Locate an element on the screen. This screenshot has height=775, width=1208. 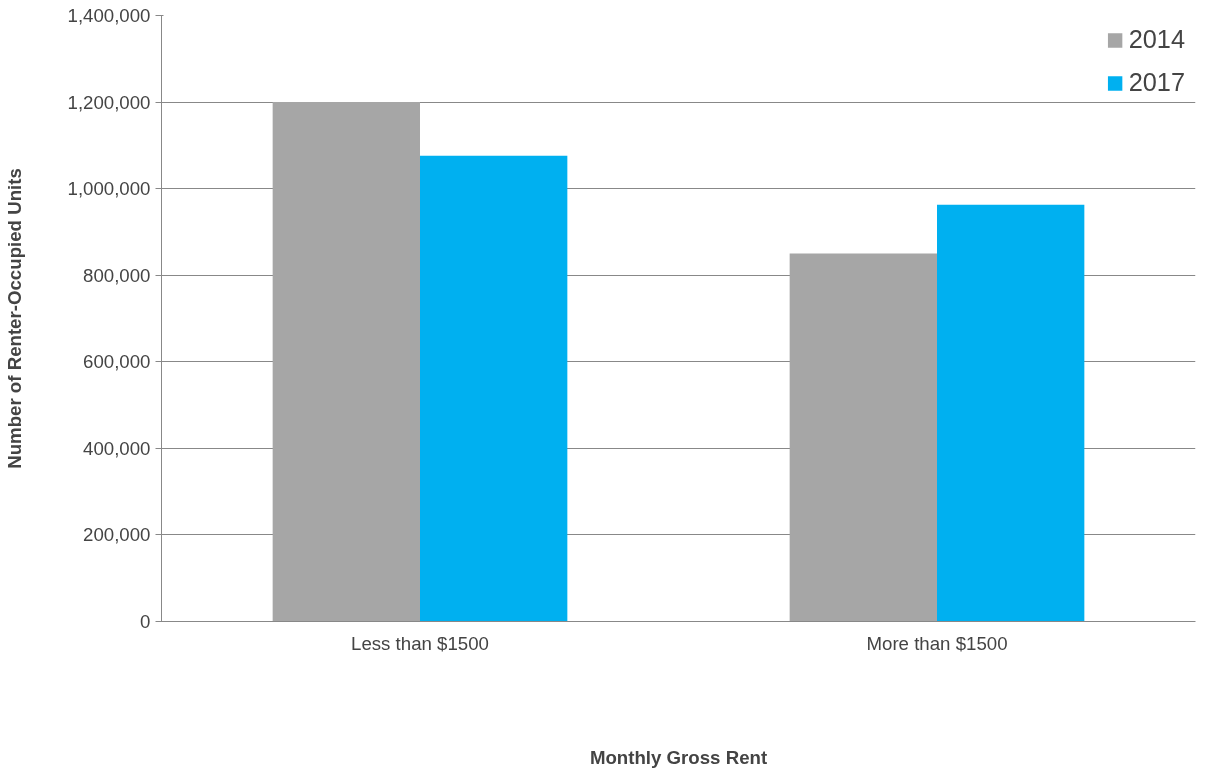
y-tick-label: 400,000 is located at coordinates (117, 448).